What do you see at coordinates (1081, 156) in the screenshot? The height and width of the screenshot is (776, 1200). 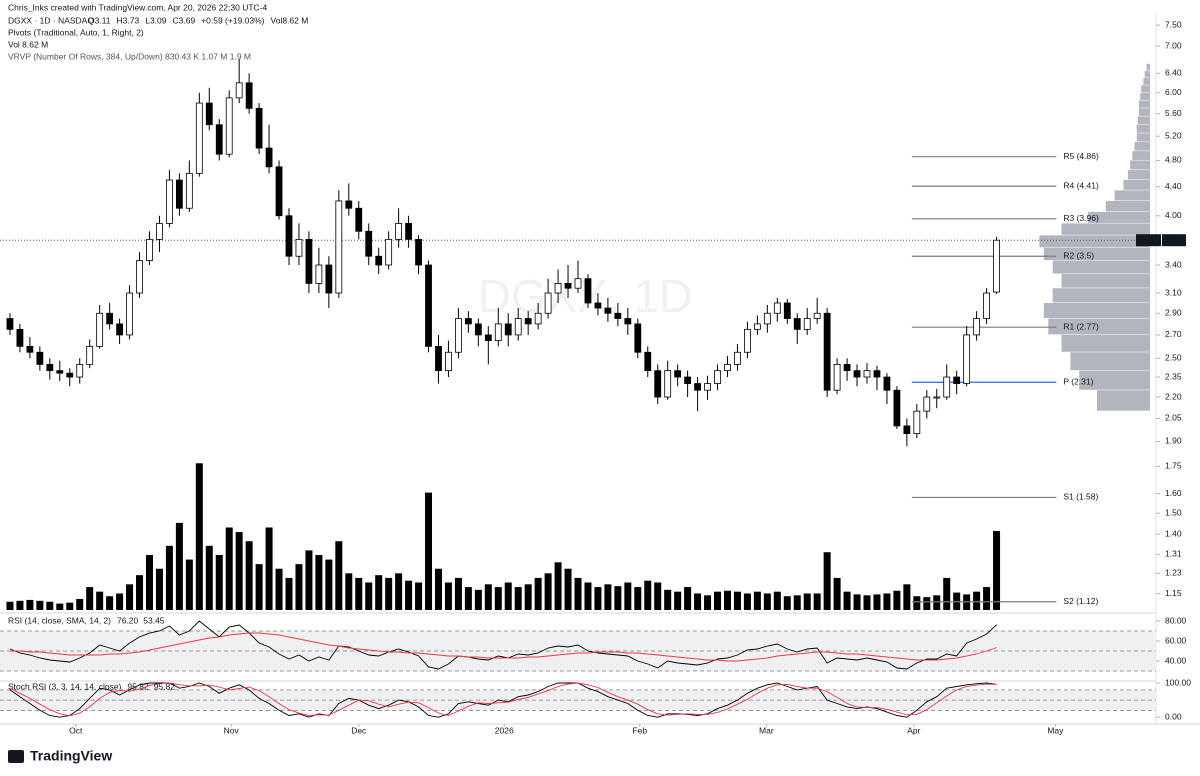 I see `pivot-label: R5 (4.86)` at bounding box center [1081, 156].